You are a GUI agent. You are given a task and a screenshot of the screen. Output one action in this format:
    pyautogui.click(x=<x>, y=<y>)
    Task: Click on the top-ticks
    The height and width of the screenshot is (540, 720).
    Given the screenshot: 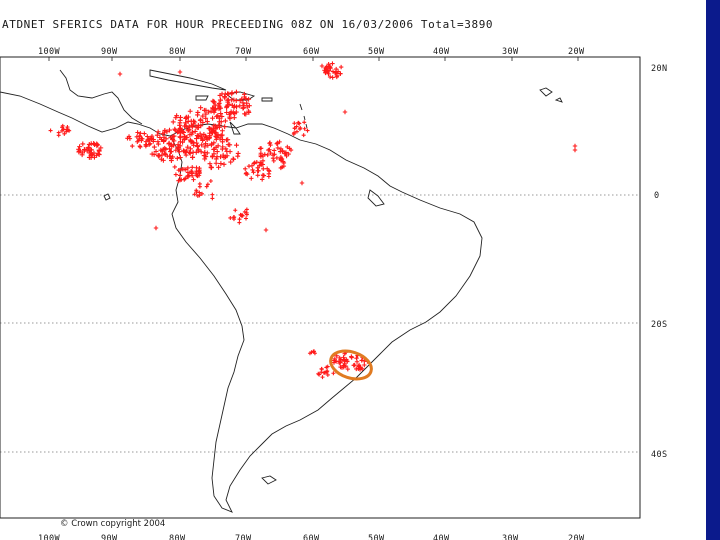 What is the action you would take?
    pyautogui.click(x=313, y=59)
    